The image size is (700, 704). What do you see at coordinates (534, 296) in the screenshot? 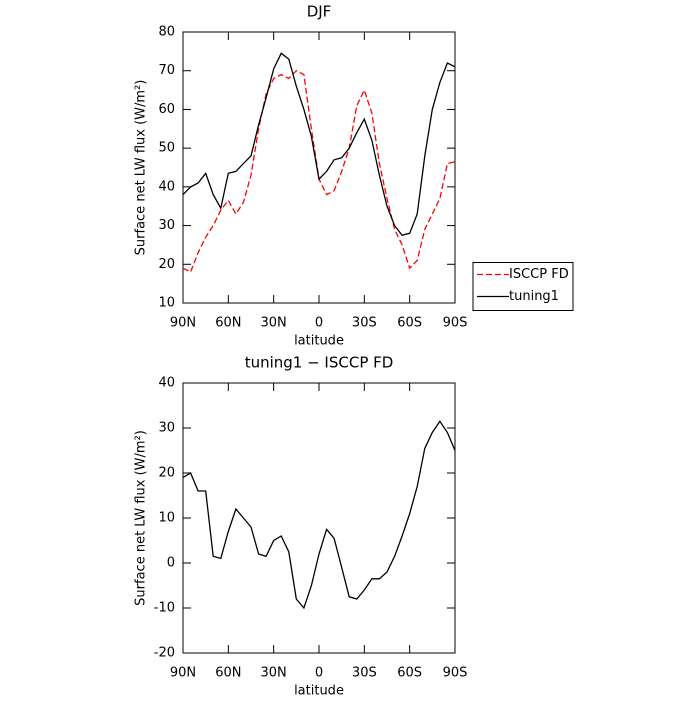
I see `legend-label: tuning1` at bounding box center [534, 296].